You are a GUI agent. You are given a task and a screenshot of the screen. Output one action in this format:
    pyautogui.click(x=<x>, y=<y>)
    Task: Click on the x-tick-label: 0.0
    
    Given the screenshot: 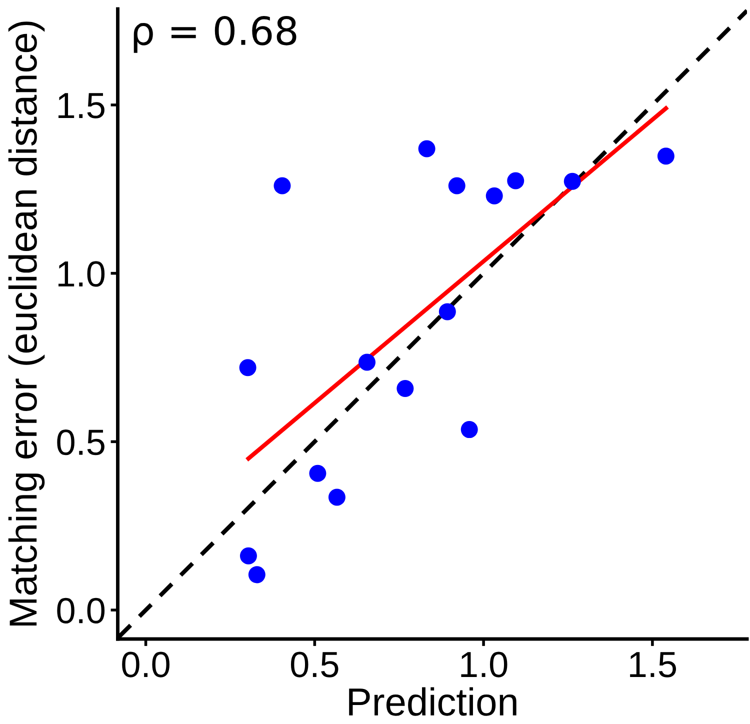 What is the action you would take?
    pyautogui.click(x=146, y=665)
    